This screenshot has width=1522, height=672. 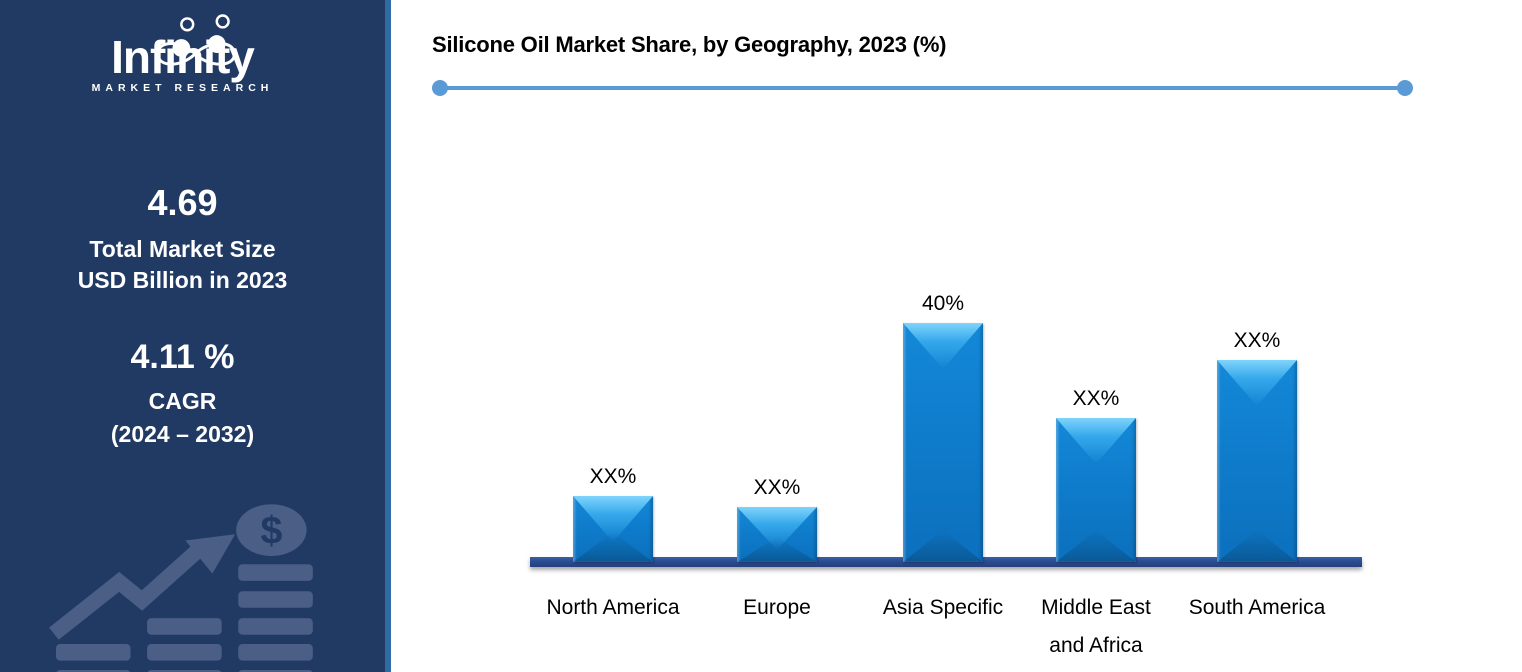 What do you see at coordinates (182, 401) in the screenshot?
I see `cagr-label: CAGR` at bounding box center [182, 401].